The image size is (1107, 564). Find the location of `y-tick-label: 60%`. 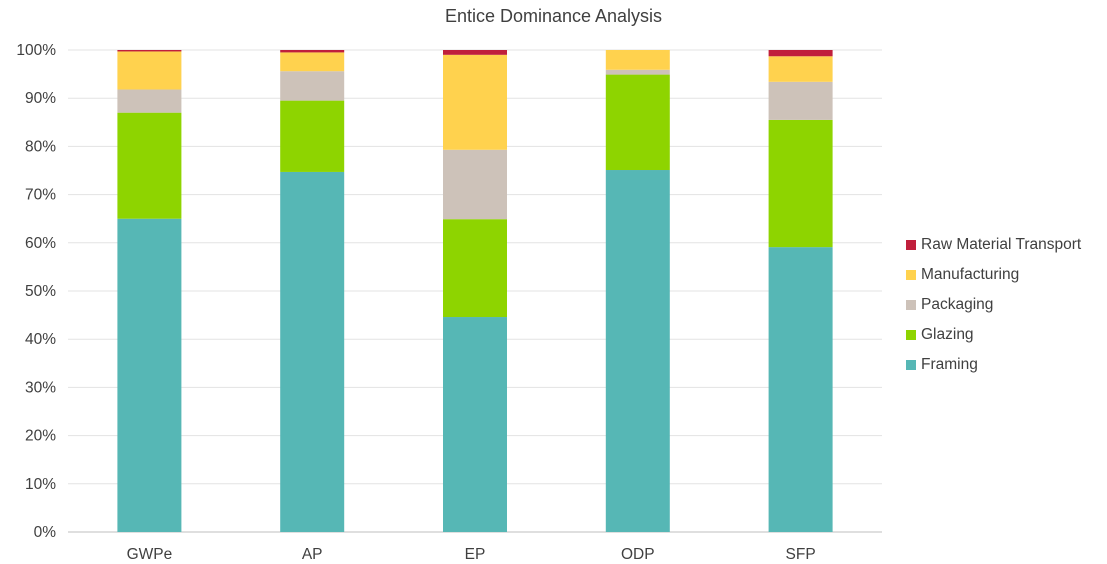

y-tick-label: 60% is located at coordinates (40, 243).